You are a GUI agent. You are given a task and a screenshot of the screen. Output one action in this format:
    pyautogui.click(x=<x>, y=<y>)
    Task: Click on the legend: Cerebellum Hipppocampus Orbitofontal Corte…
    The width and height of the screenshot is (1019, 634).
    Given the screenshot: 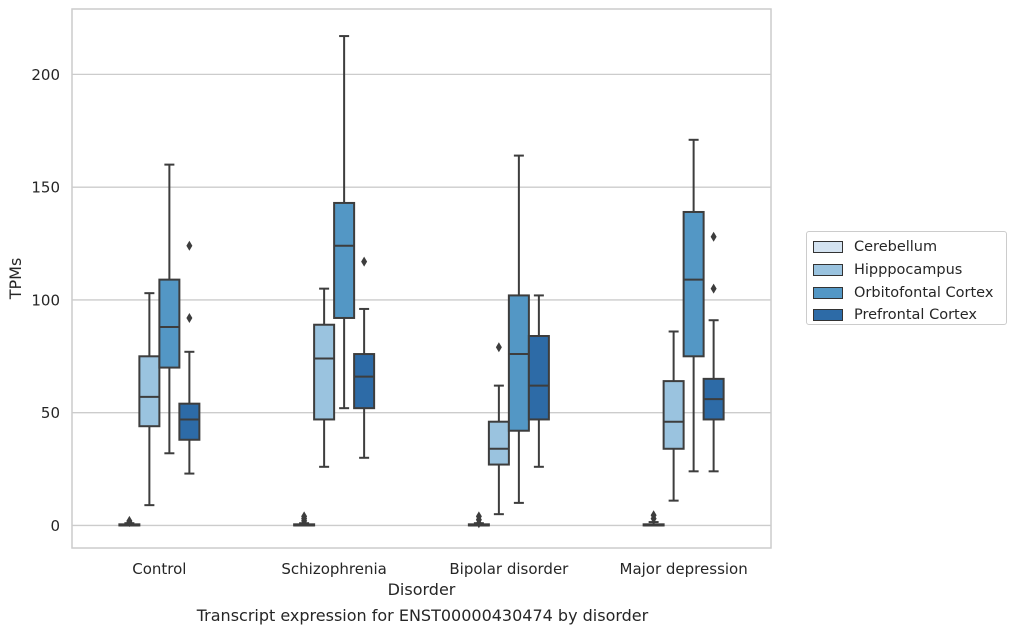 What is the action you would take?
    pyautogui.click(x=906, y=278)
    